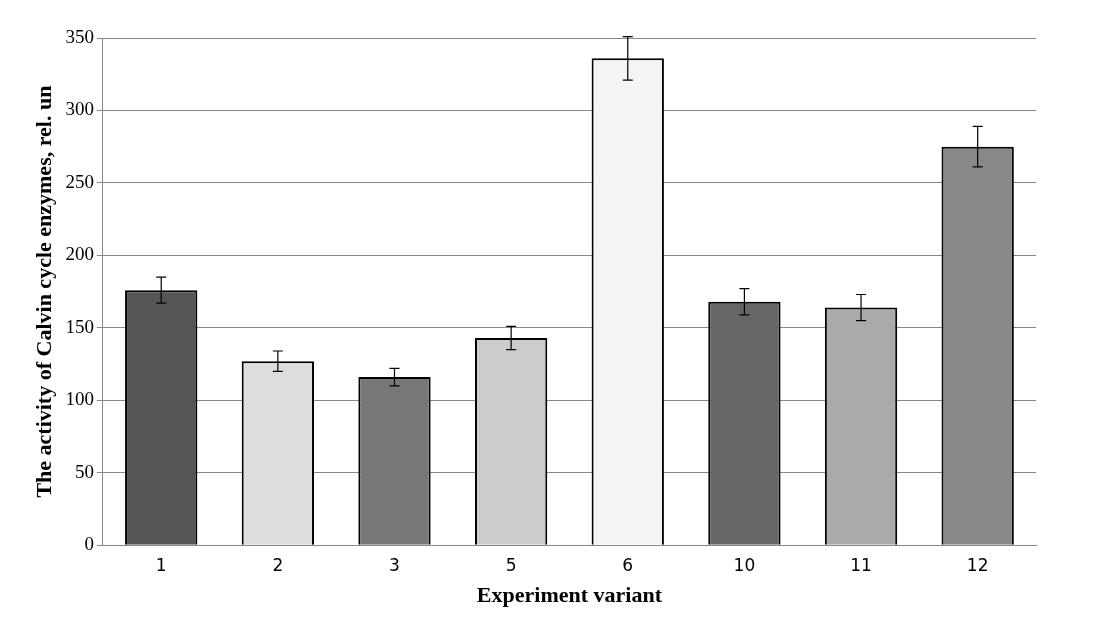 The height and width of the screenshot is (642, 1104). I want to click on y-tick-label: 100, so click(79, 399).